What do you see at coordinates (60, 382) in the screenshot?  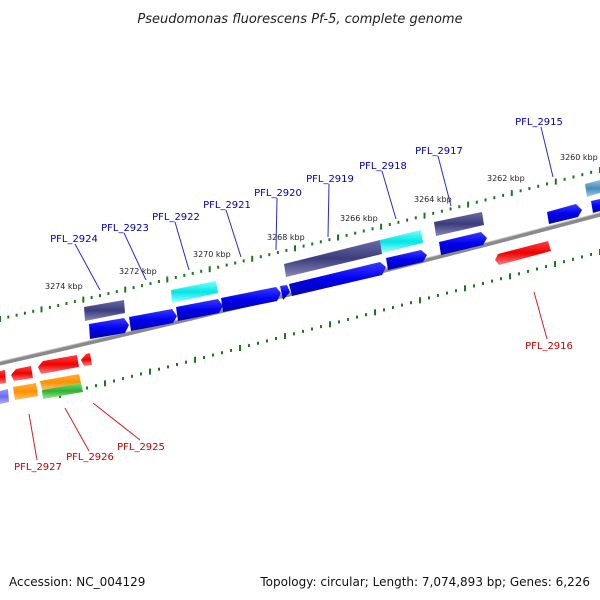 I see `gene-pfl-2926-orange` at bounding box center [60, 382].